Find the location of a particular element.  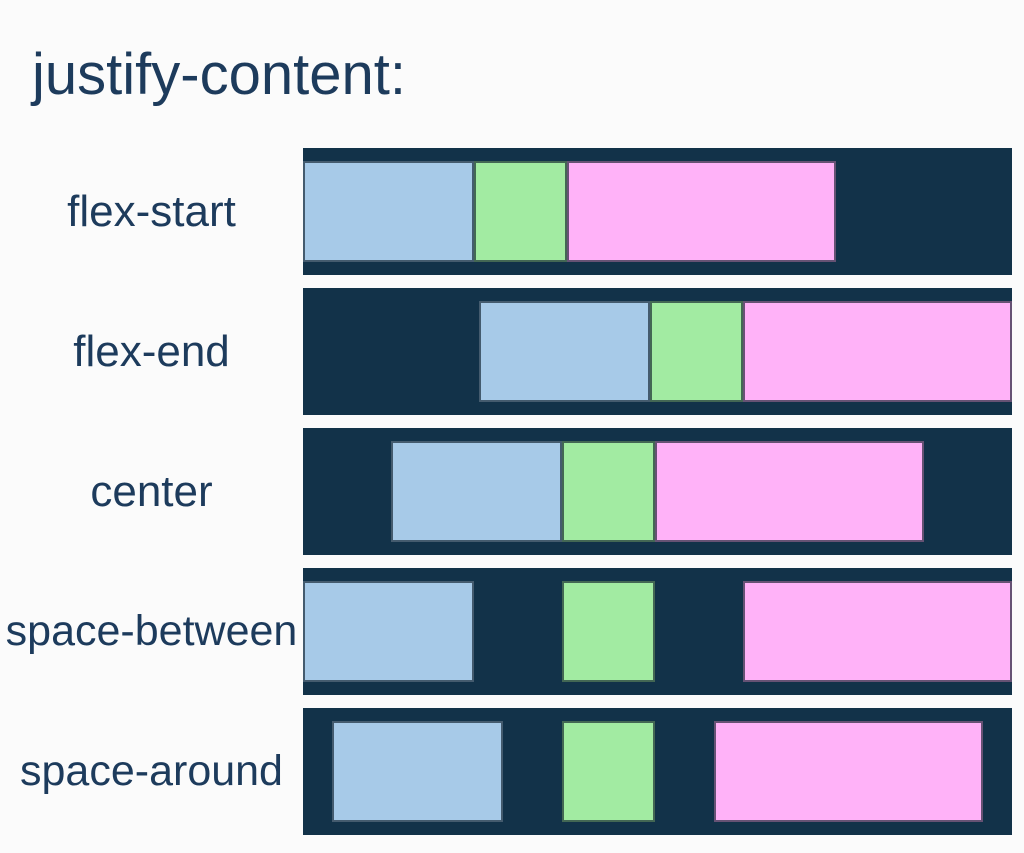

row-space-between: space-between is located at coordinates (506, 631).